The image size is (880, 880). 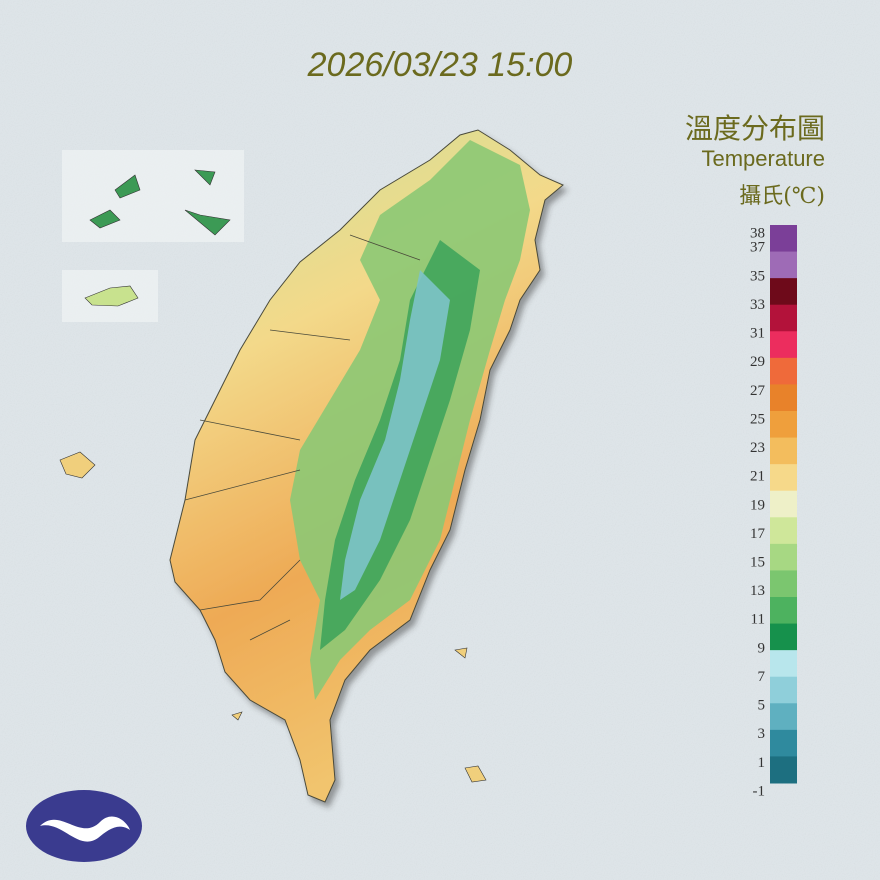 I want to click on legend-label: 27, so click(x=758, y=391).